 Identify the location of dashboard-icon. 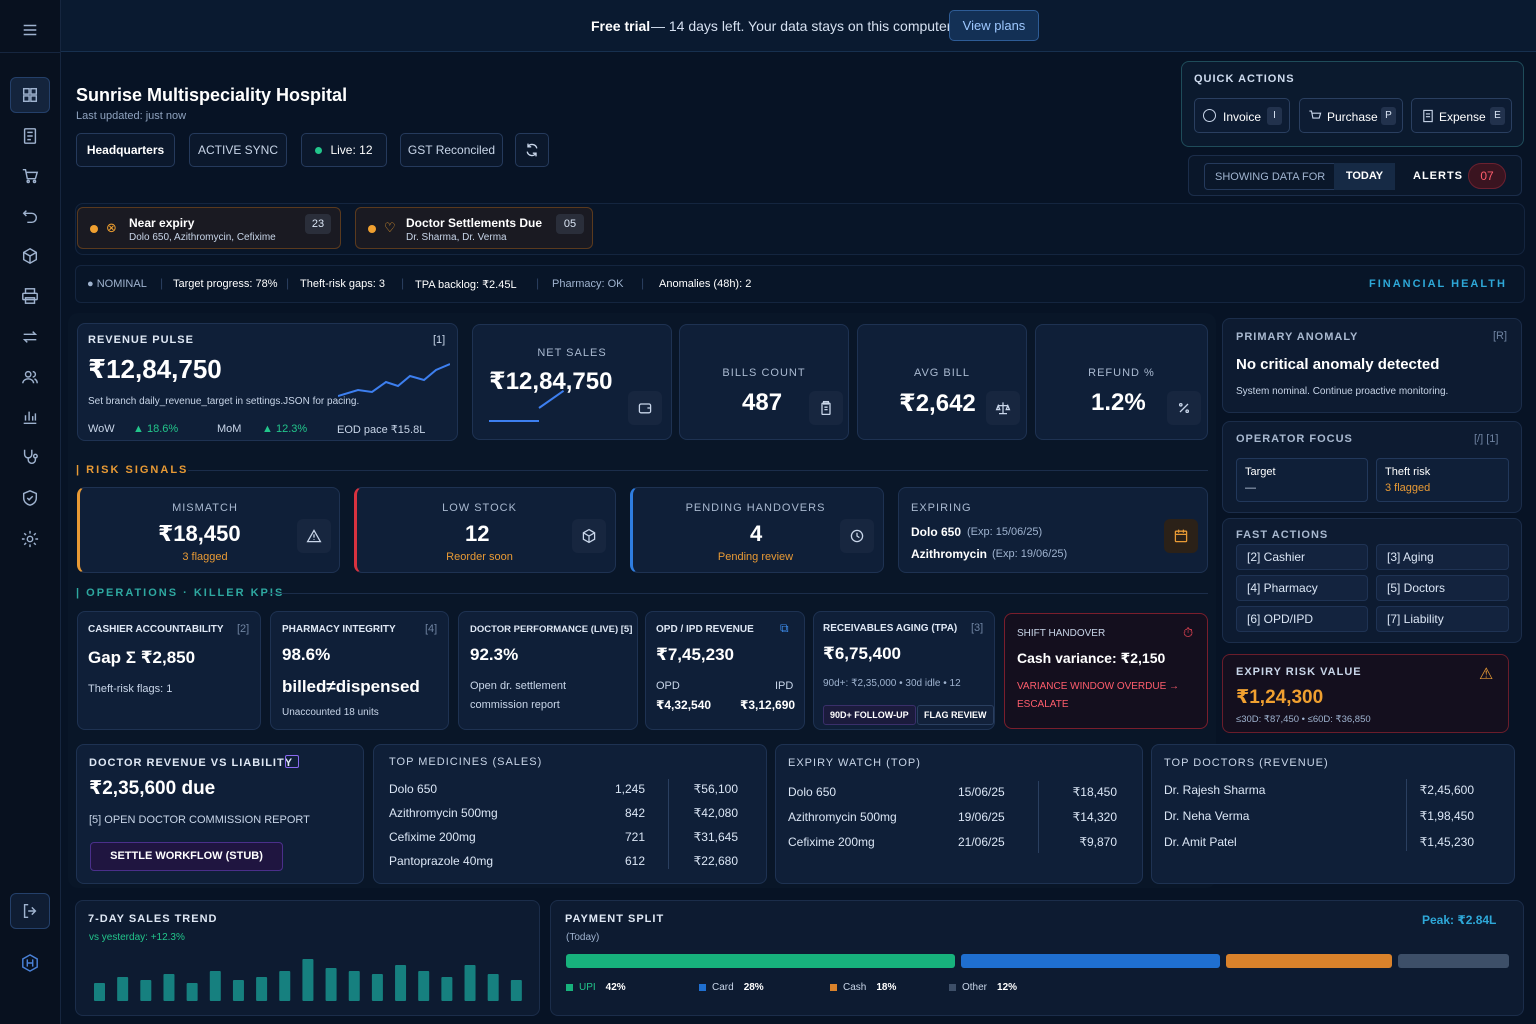
(30, 95).